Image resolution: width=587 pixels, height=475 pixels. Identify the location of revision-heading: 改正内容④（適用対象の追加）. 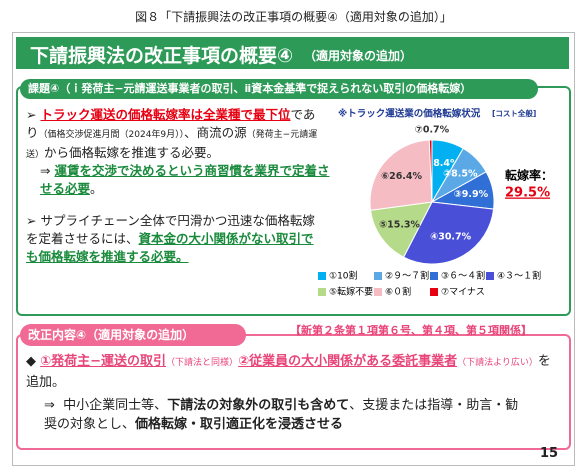
(133, 335).